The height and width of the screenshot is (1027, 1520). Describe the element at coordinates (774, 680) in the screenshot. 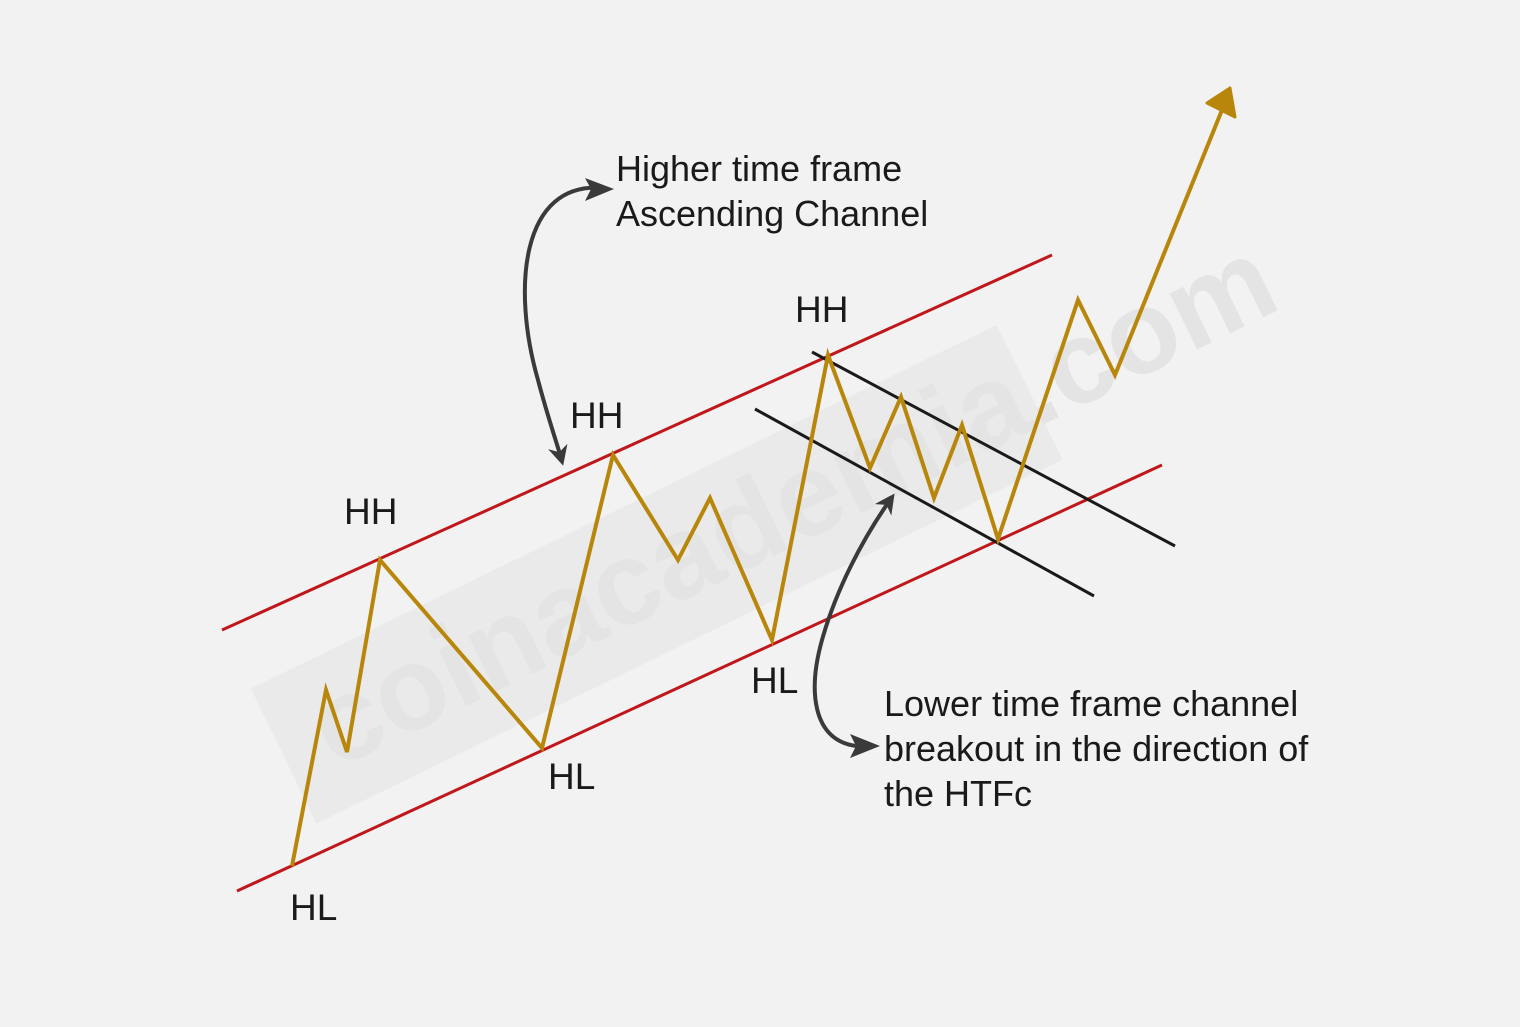

I see `pivot-label-hl-3: HL` at that location.